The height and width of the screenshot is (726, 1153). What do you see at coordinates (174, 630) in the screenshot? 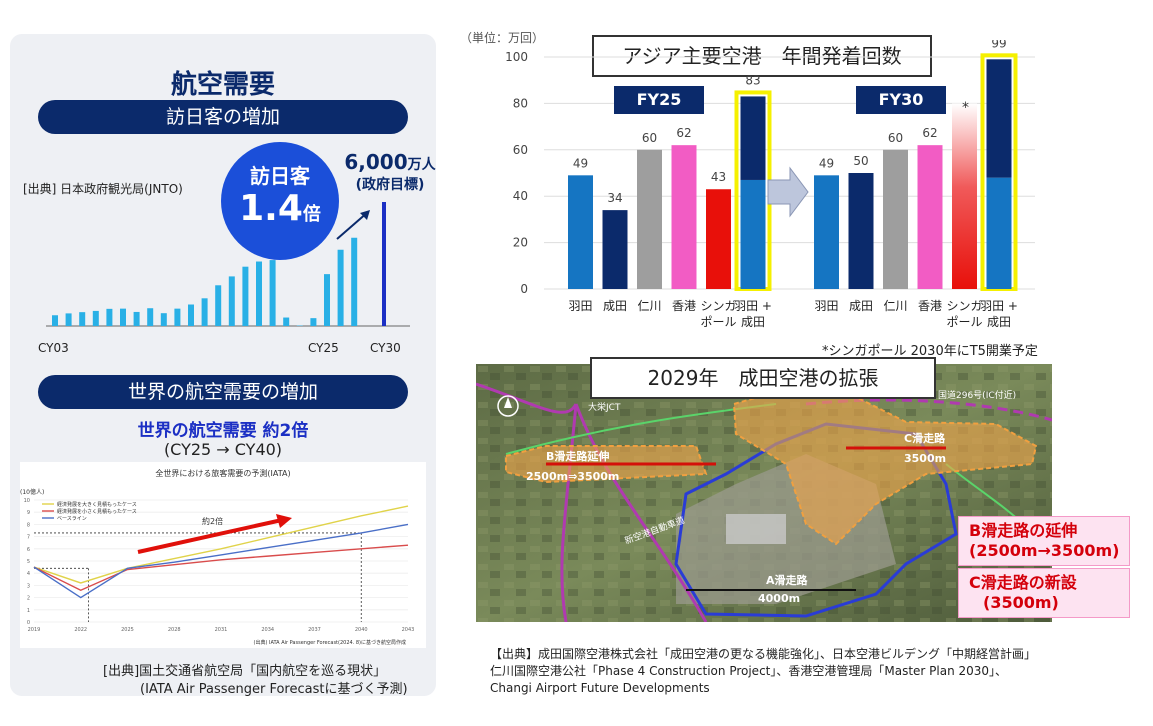
I see `iata-x-tick: 2028` at bounding box center [174, 630].